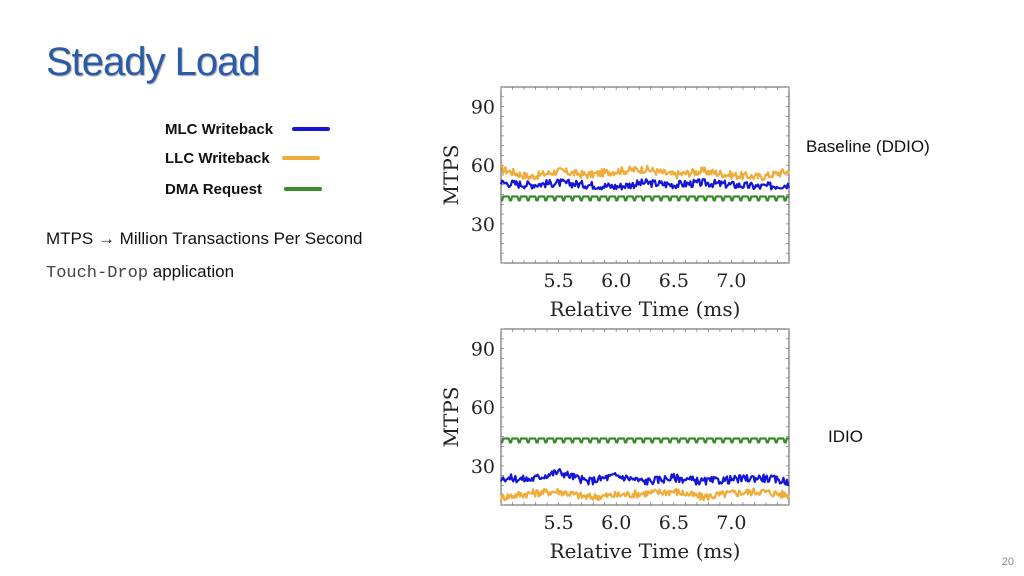 Image resolution: width=1024 pixels, height=576 pixels. What do you see at coordinates (868, 146) in the screenshot?
I see `chart-label-baseline: Baseline (DDIO)` at bounding box center [868, 146].